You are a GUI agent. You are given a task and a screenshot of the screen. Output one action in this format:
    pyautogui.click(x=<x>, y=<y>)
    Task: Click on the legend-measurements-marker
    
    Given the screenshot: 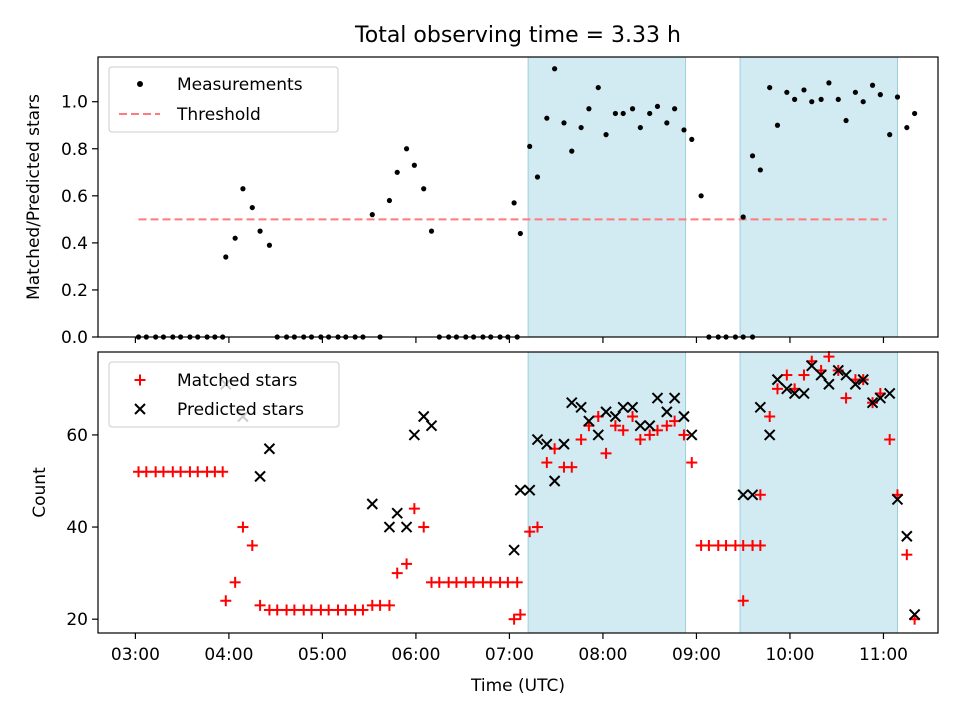 What is the action you would take?
    pyautogui.click(x=140, y=84)
    